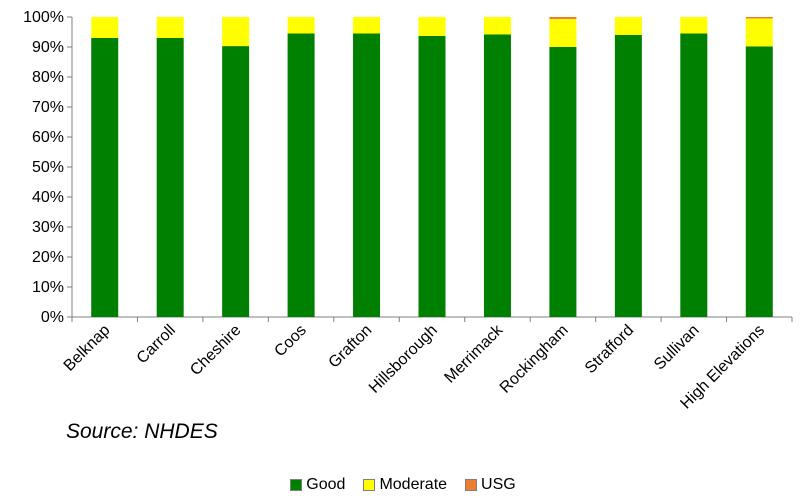 This screenshot has height=498, width=806. I want to click on y-tick-label: 60%, so click(48, 137).